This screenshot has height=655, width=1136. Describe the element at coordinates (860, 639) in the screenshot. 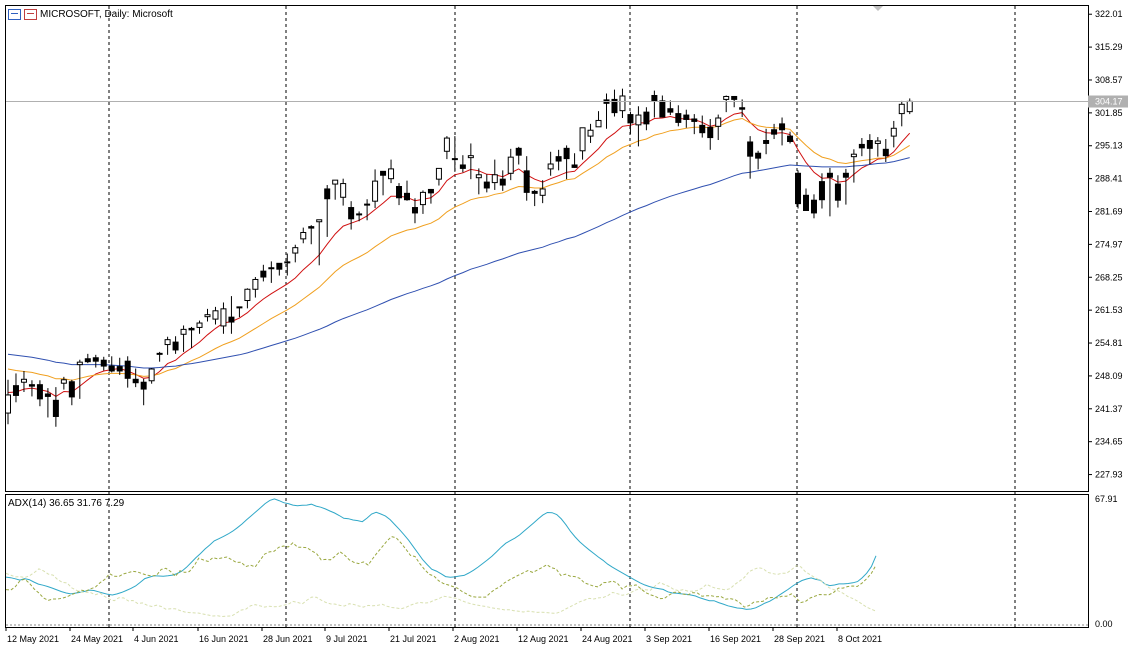

I see `time-tick-label: 8 Oct 2021` at that location.